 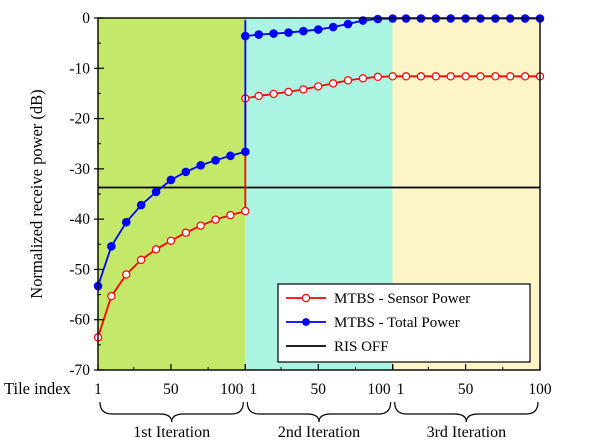 What do you see at coordinates (86, 18) in the screenshot?
I see `y-tick-label: 0` at bounding box center [86, 18].